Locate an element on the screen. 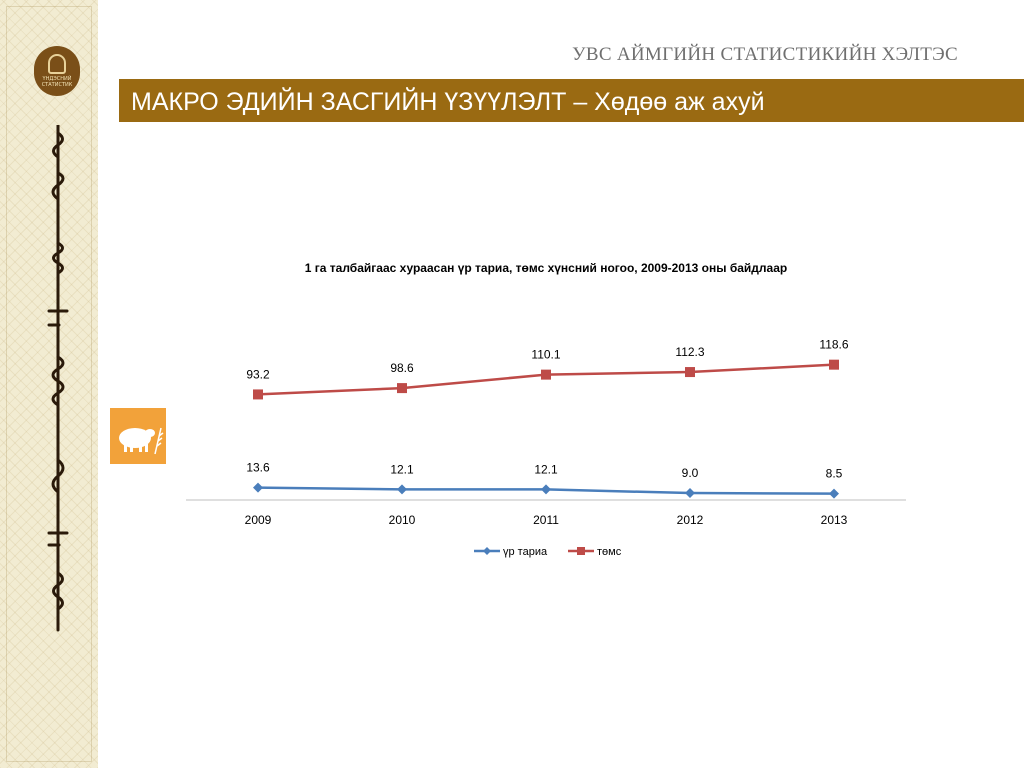 This screenshot has height=768, width=1024. data-label: 13.6 is located at coordinates (258, 468).